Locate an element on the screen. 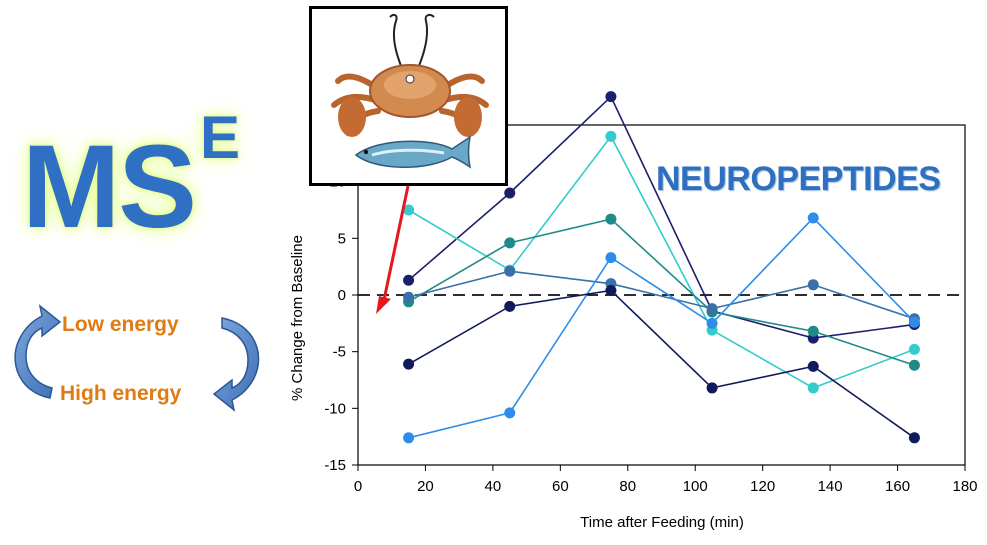  x-tick-label-9: 180 is located at coordinates (964, 486).